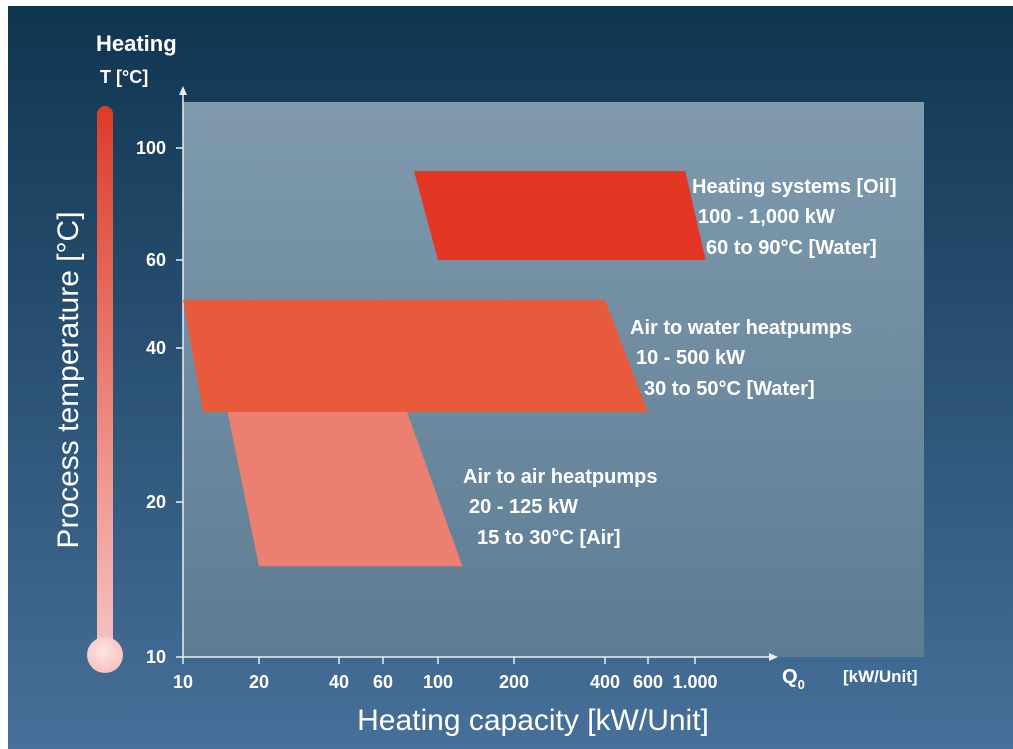 The width and height of the screenshot is (1013, 749). Describe the element at coordinates (68, 379) in the screenshot. I see `y-axis-title: Process temperature [°C]` at that location.